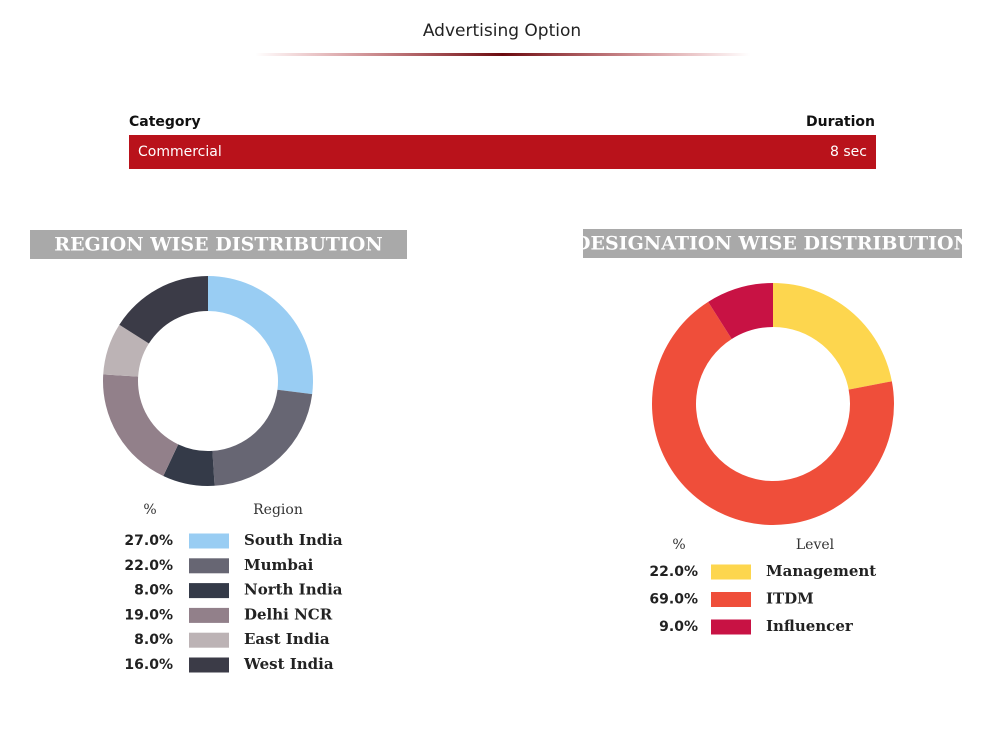 The width and height of the screenshot is (993, 730). Describe the element at coordinates (821, 571) in the screenshot. I see `legend-label: Management` at that location.